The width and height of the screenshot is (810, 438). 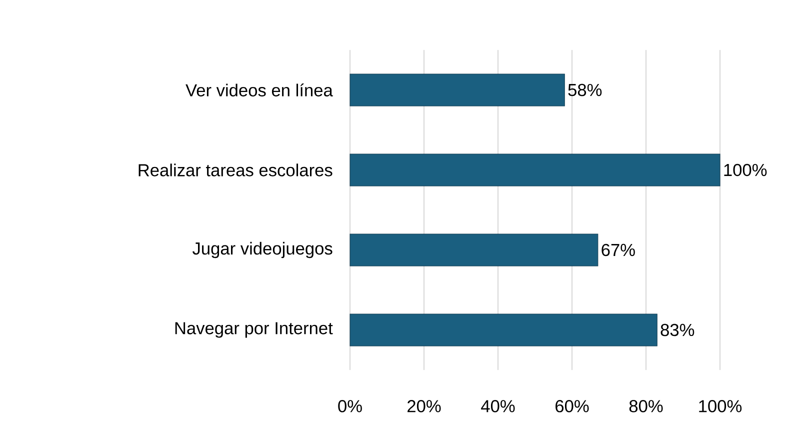 What do you see at coordinates (350, 406) in the screenshot?
I see `x-tick-label: 0%` at bounding box center [350, 406].